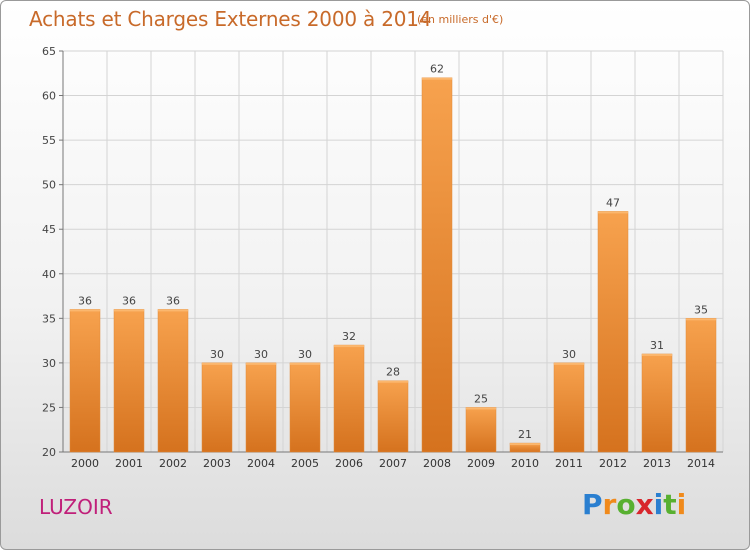 The width and height of the screenshot is (750, 550). I want to click on y-tick-label: 60, so click(49, 96).